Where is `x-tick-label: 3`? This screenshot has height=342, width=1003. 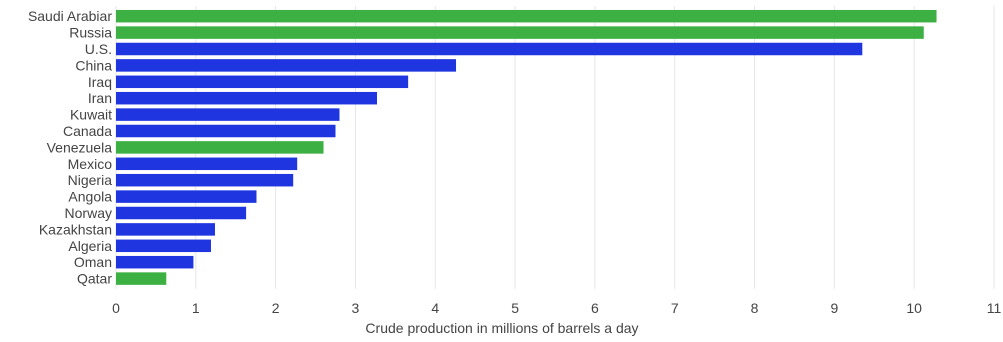 x-tick-label: 3 is located at coordinates (356, 308).